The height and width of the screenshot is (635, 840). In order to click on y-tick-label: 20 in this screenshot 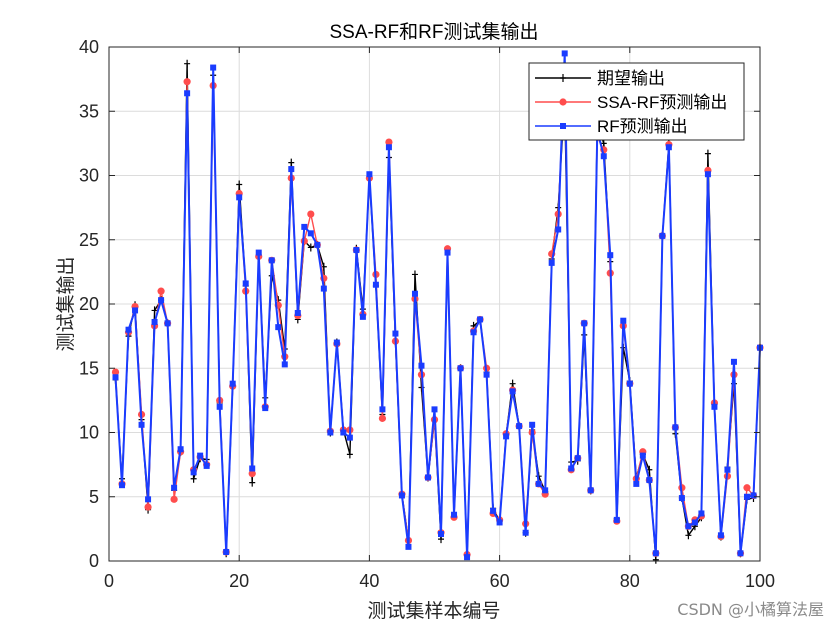, I will do `click(89, 304)`.